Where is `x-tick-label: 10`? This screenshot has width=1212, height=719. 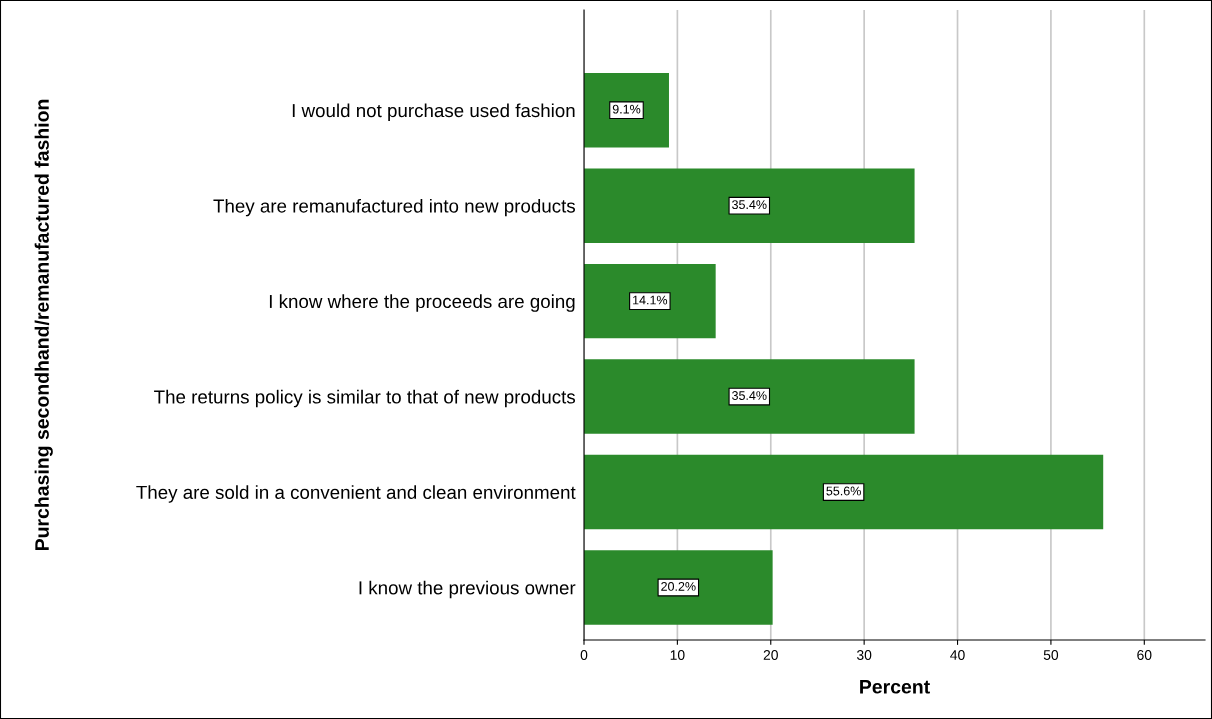
x-tick-label: 10 is located at coordinates (677, 655).